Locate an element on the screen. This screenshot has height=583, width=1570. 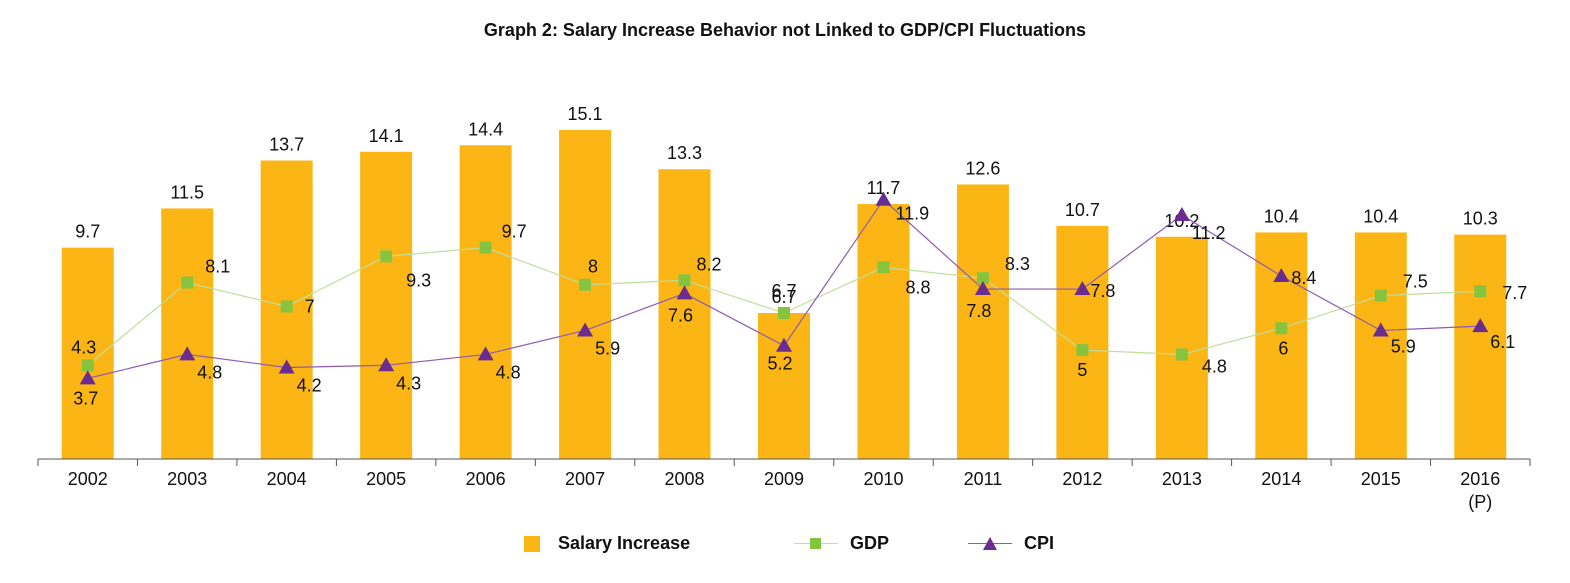
point-cpi-2016 is located at coordinates (1480, 325).